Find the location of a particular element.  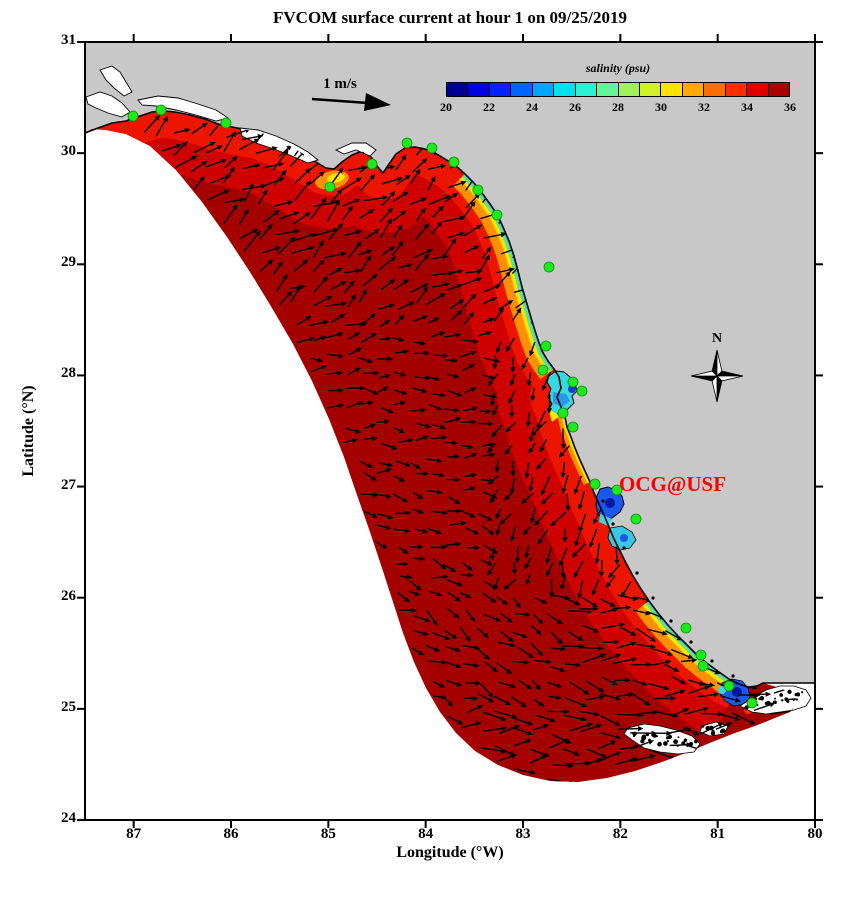

colorbar-tick-label: 30 is located at coordinates (661, 107).